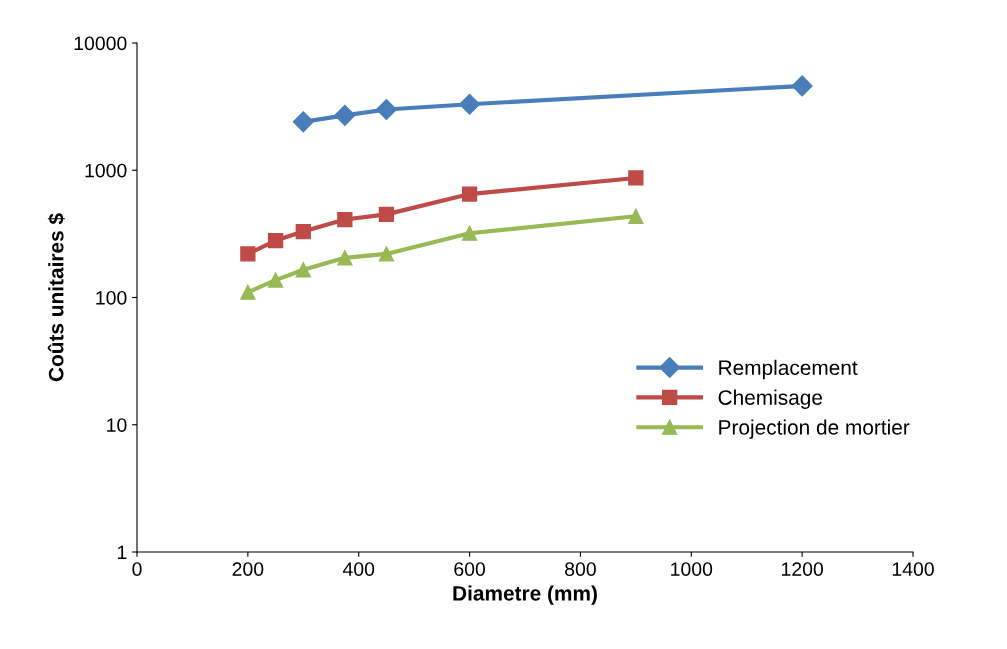 This screenshot has width=1007, height=649. What do you see at coordinates (692, 569) in the screenshot?
I see `x-tick-label: 1000` at bounding box center [692, 569].